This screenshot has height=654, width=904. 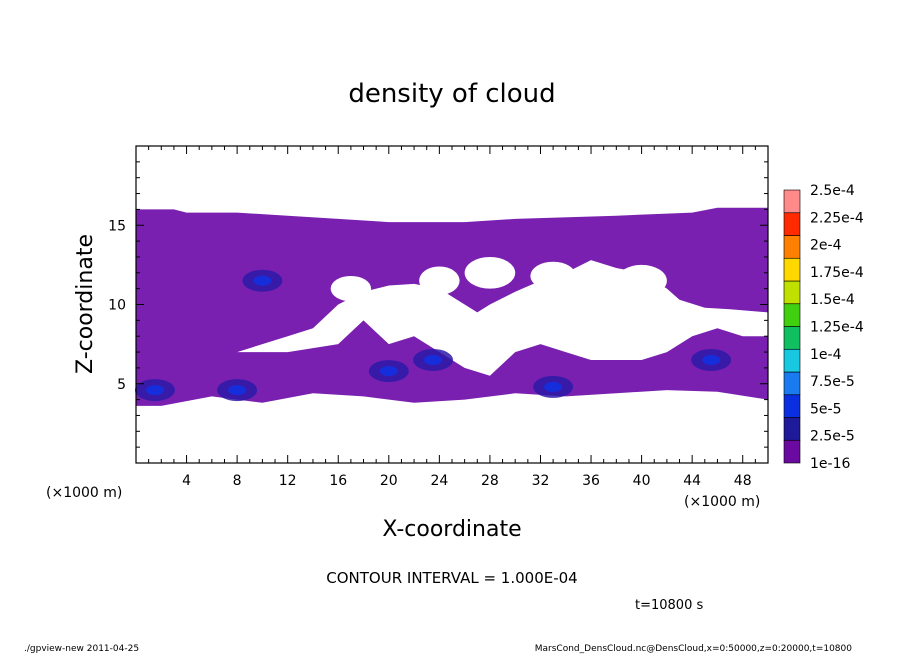 What do you see at coordinates (237, 481) in the screenshot?
I see `x-tick-label-8: 8` at bounding box center [237, 481].